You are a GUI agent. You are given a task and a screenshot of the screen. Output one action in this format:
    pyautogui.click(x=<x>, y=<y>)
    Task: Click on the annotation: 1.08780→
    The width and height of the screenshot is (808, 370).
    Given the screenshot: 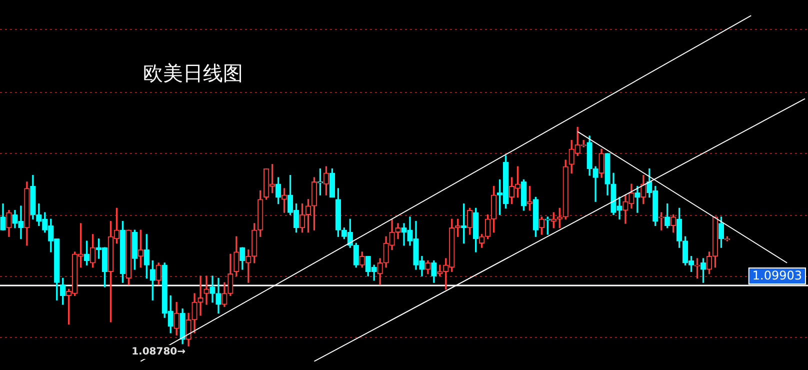 What is the action you would take?
    pyautogui.click(x=159, y=352)
    